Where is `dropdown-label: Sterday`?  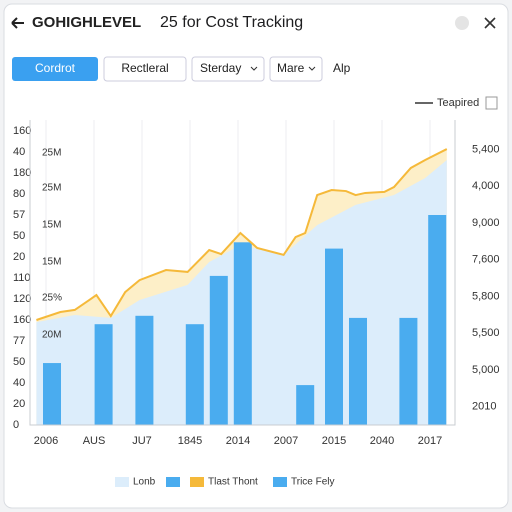 dropdown-label: Sterday is located at coordinates (220, 68).